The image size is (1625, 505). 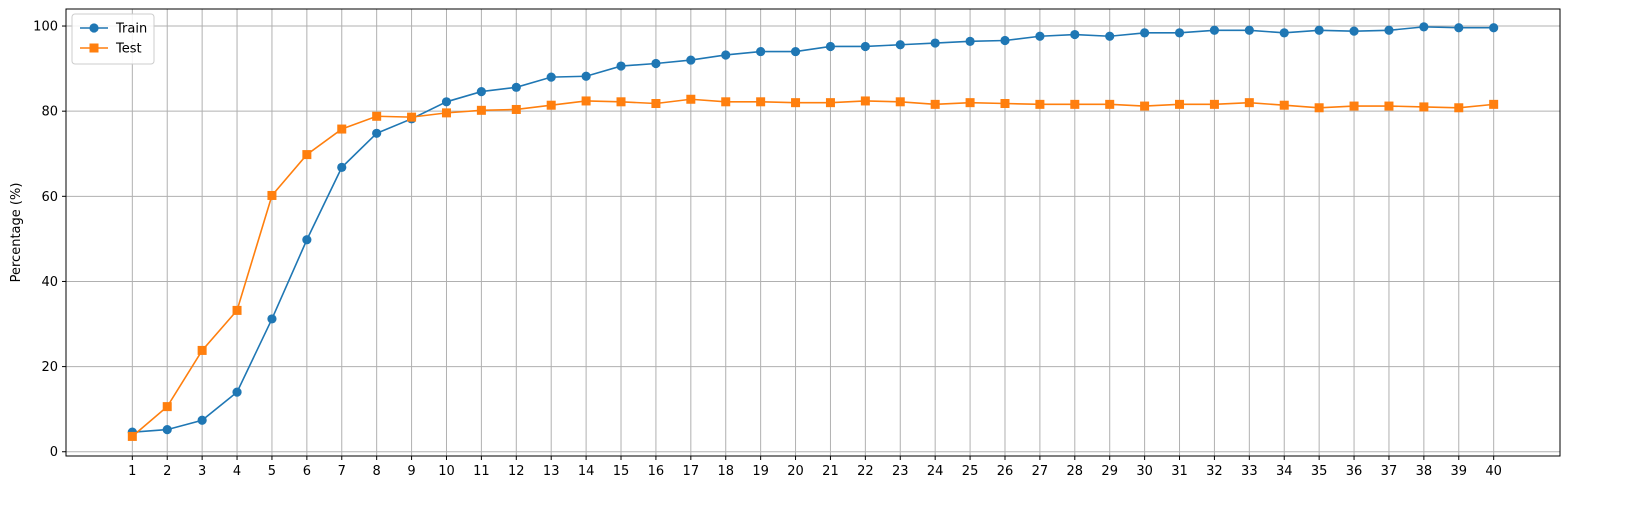 I want to click on x-tick-label: 39, so click(x=1458, y=471).